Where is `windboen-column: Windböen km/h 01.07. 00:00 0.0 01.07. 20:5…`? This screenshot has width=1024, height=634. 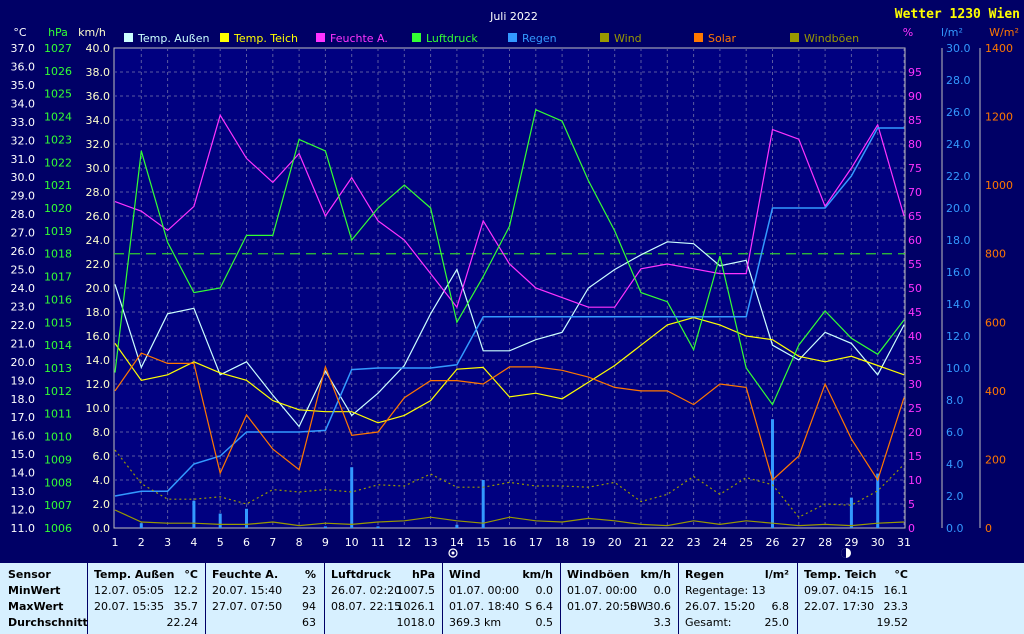
windboen-column: Windböen km/h 01.07. 00:00 0.0 01.07. 20:5… is located at coordinates (619, 599).